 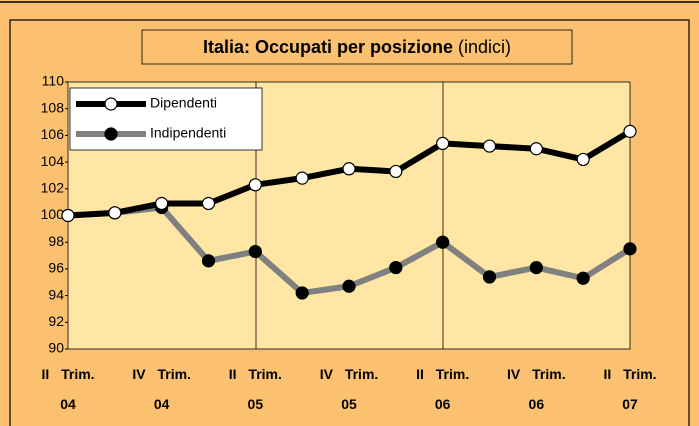 I want to click on title-box, so click(x=357, y=47).